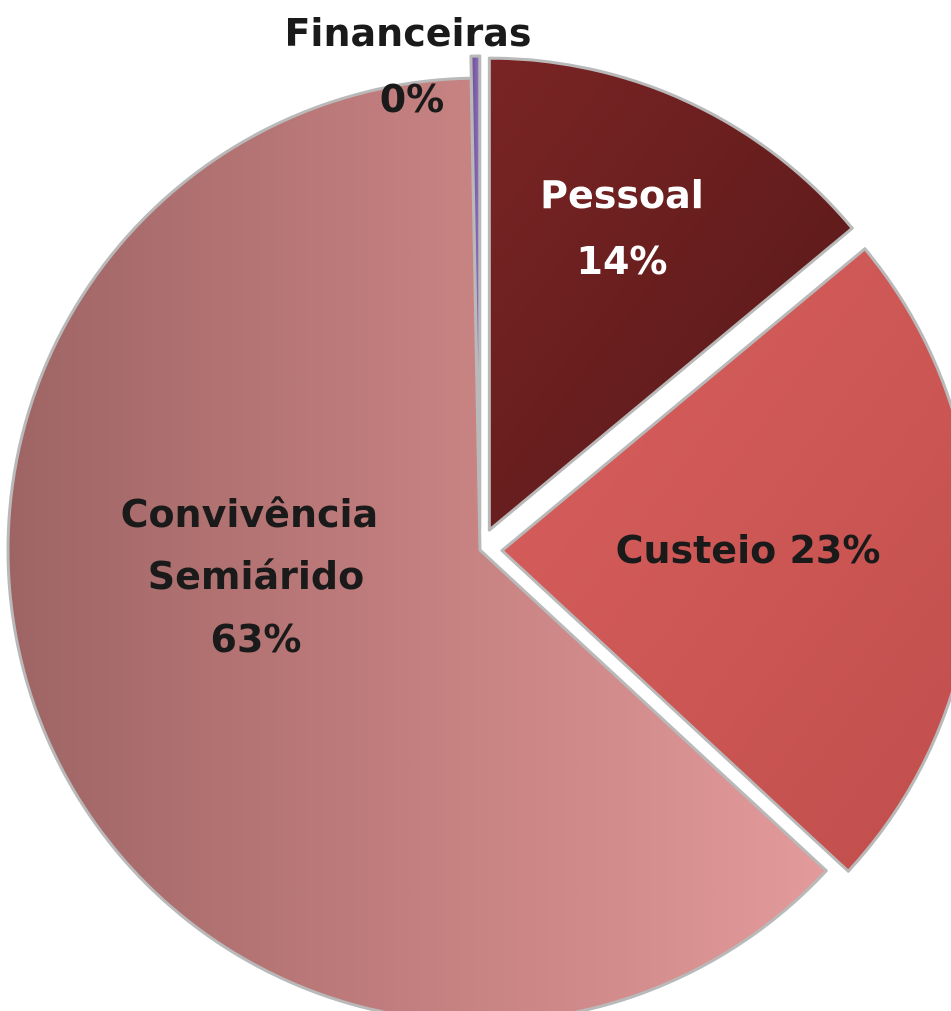 Image resolution: width=951 pixels, height=1011 pixels. I want to click on slice-label-convivencia-line2: Semiárido, so click(256, 576).